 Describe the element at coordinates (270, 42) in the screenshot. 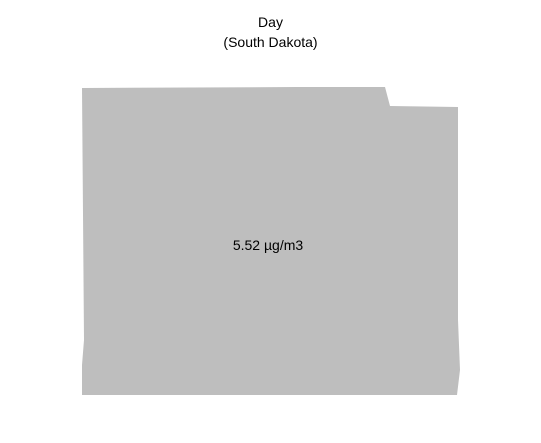

I see `map-title-line-2: (South Dakota)` at that location.